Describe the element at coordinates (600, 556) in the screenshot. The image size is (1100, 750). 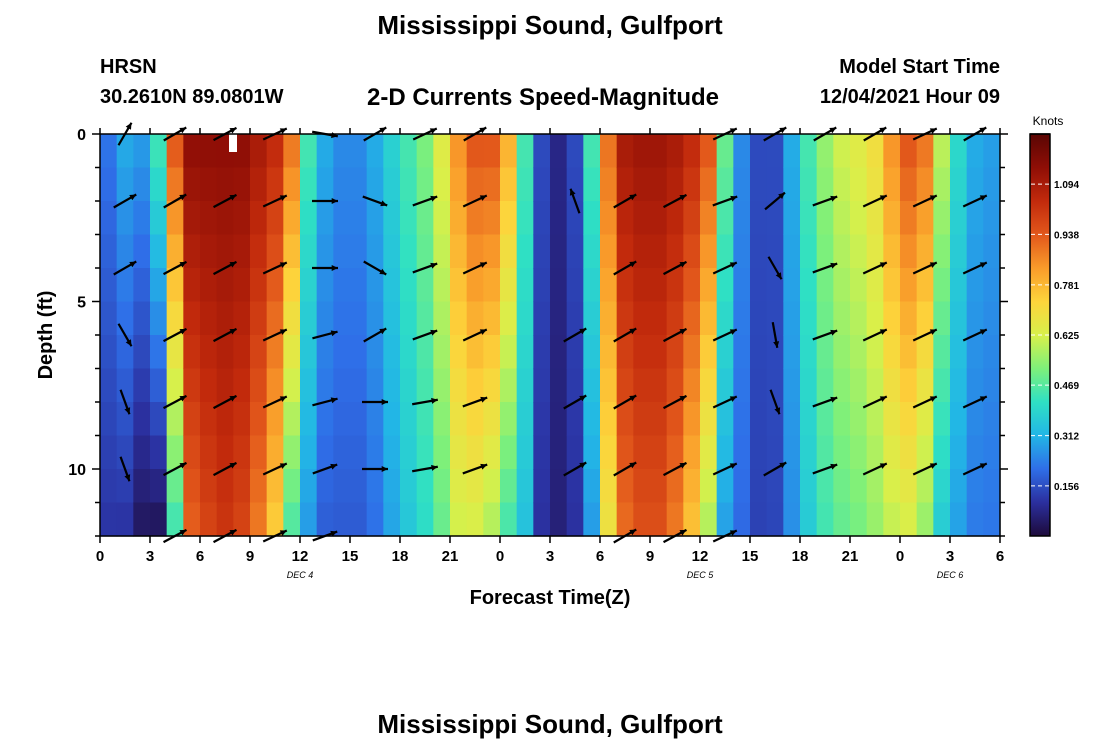
I see `x-tick-label: 6` at that location.